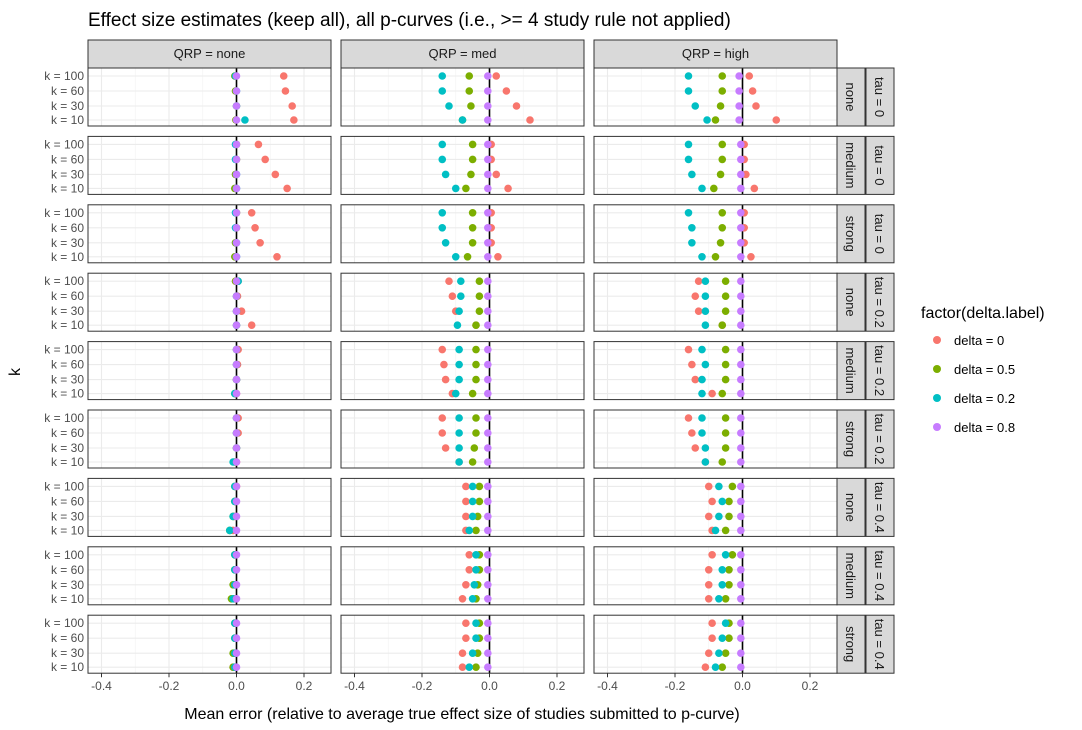 The image size is (1082, 730). What do you see at coordinates (968, 340) in the screenshot?
I see `legend-item: delta = 0` at bounding box center [968, 340].